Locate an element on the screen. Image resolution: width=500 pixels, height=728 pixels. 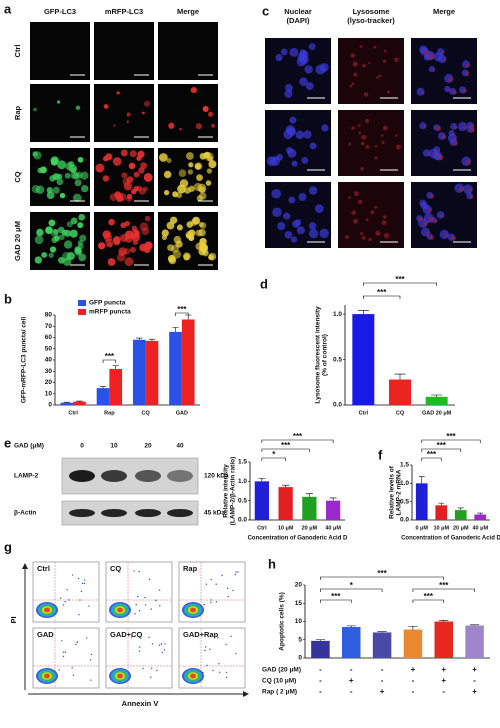
condition-sign: - is located at coordinates (443, 691).